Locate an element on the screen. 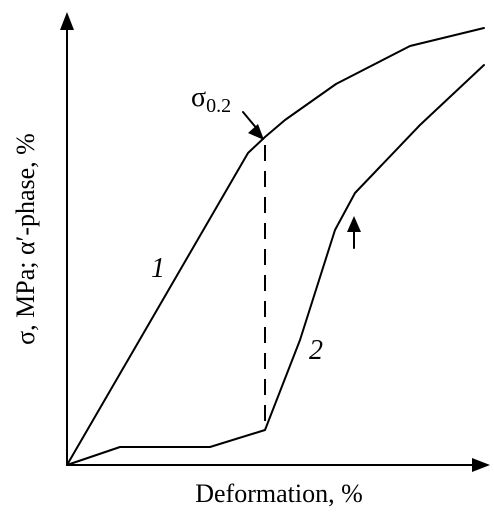 Image resolution: width=494 pixels, height=514 pixels. curve-2-up-arrowhead is located at coordinates (354, 224).